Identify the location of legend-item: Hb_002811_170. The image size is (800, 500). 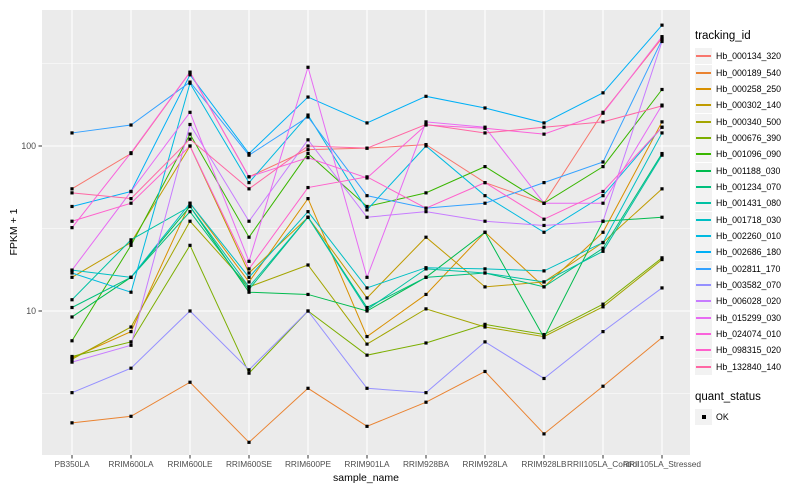
(747, 268).